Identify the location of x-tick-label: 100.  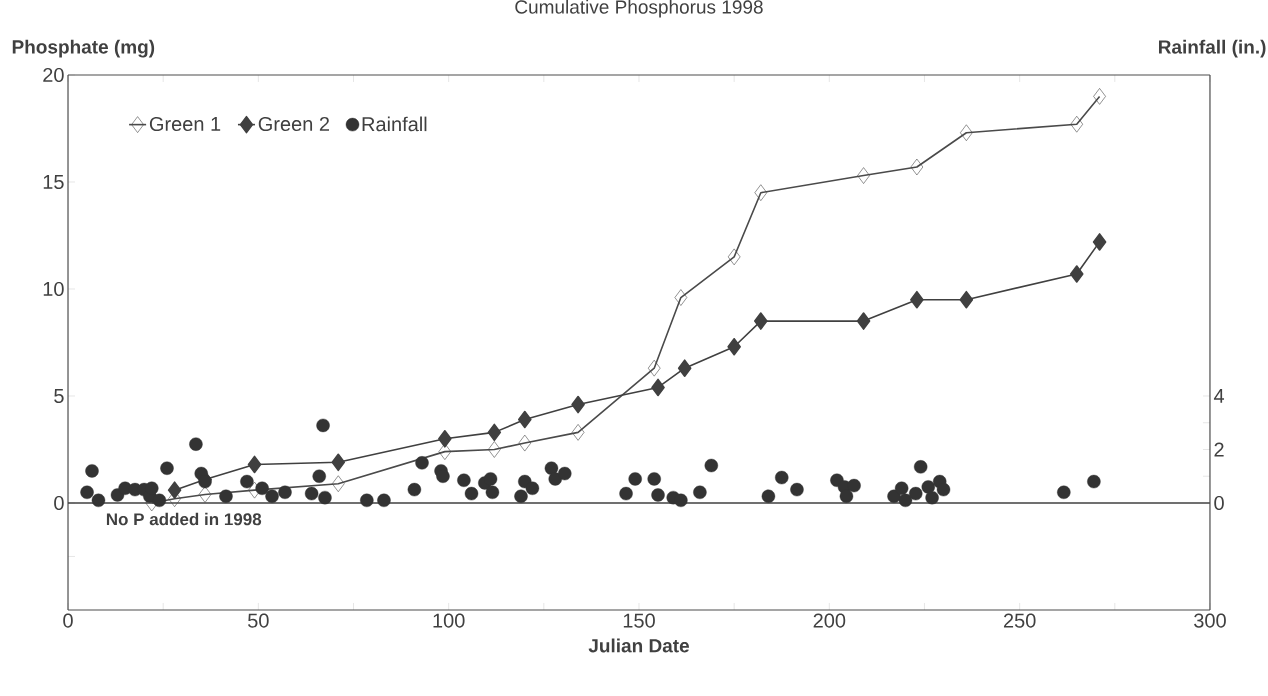
(449, 620).